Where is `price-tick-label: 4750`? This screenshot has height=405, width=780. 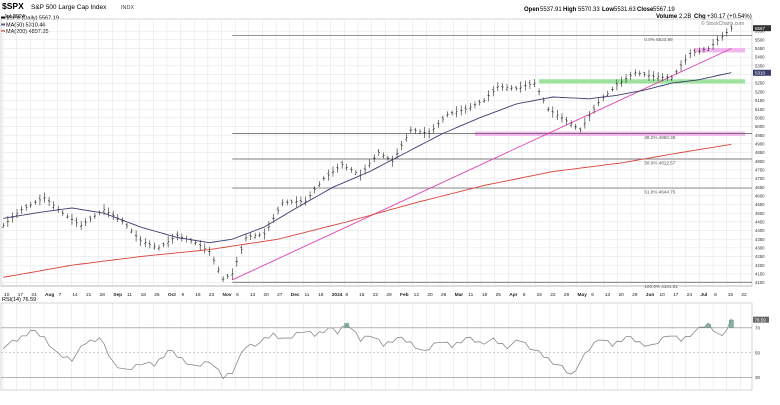
price-tick-label: 4750 is located at coordinates (760, 169).